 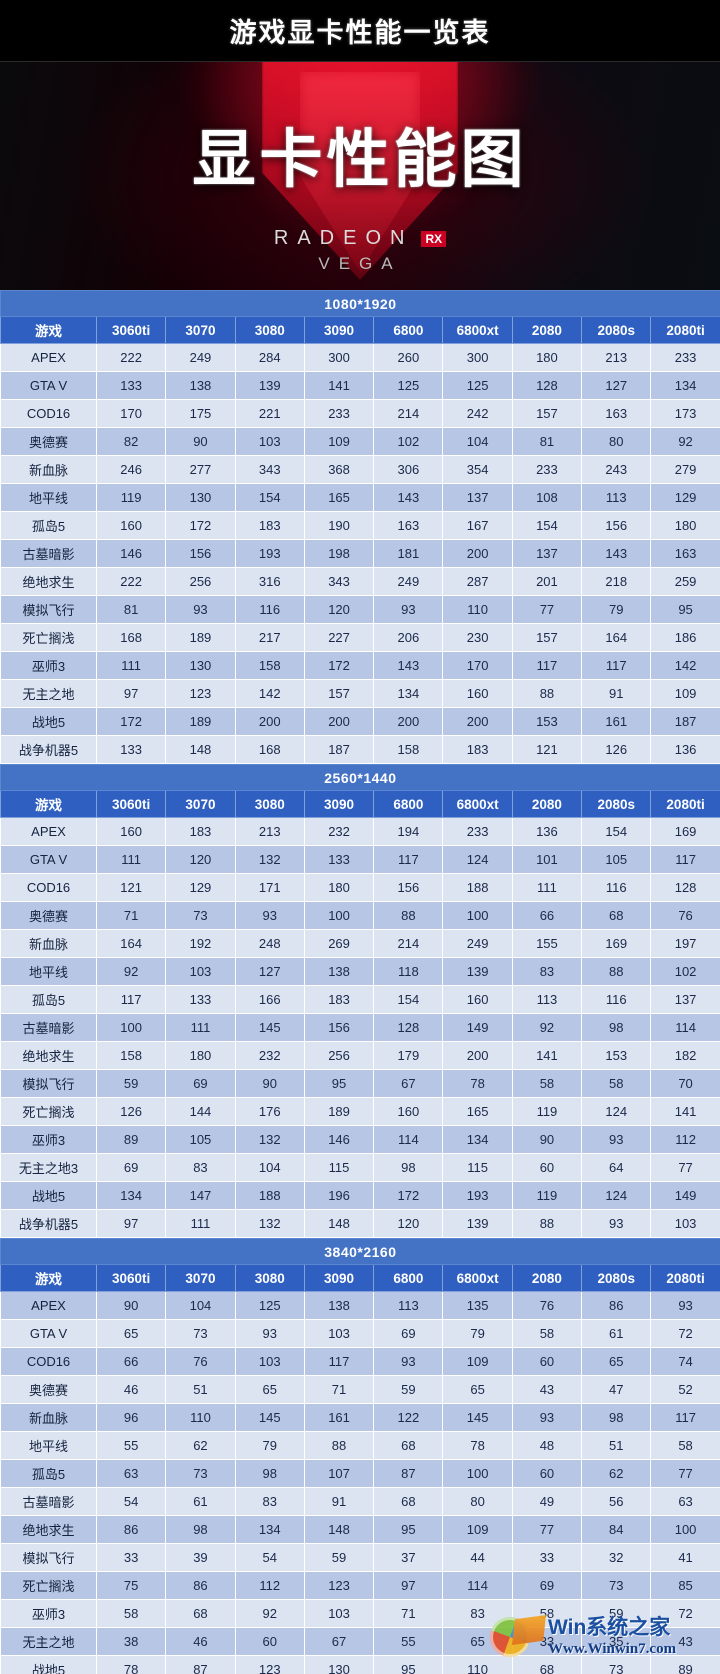 What do you see at coordinates (269, 413) in the screenshot?
I see `fps-value-cell: 221` at bounding box center [269, 413].